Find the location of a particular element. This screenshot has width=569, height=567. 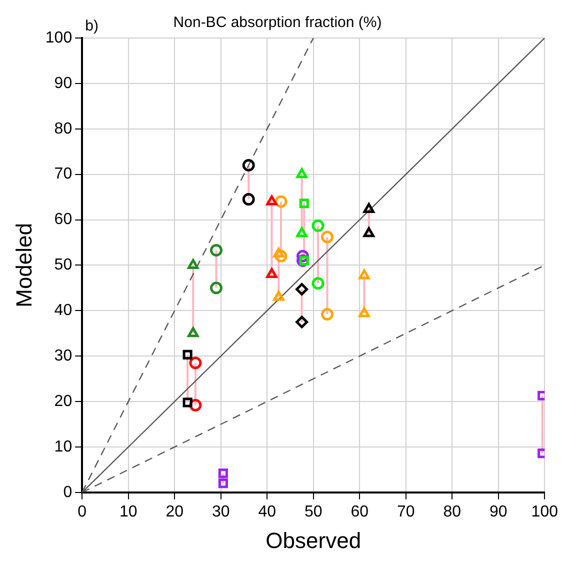

text: b) is located at coordinates (91, 26).